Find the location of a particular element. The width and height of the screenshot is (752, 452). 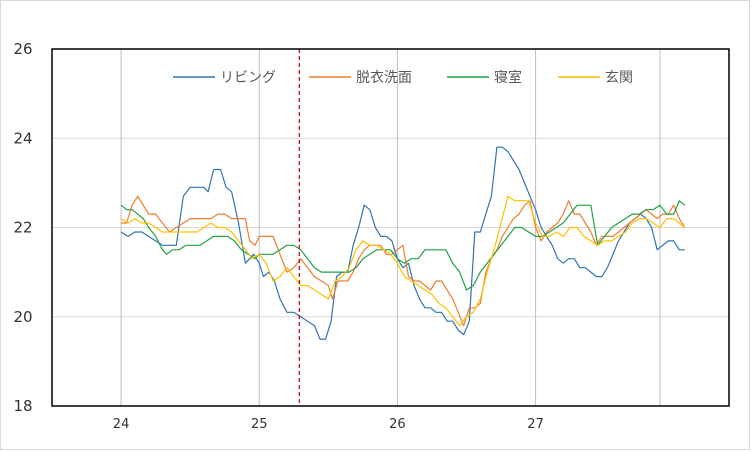

y-tick-label: 26 is located at coordinates (22, 49).